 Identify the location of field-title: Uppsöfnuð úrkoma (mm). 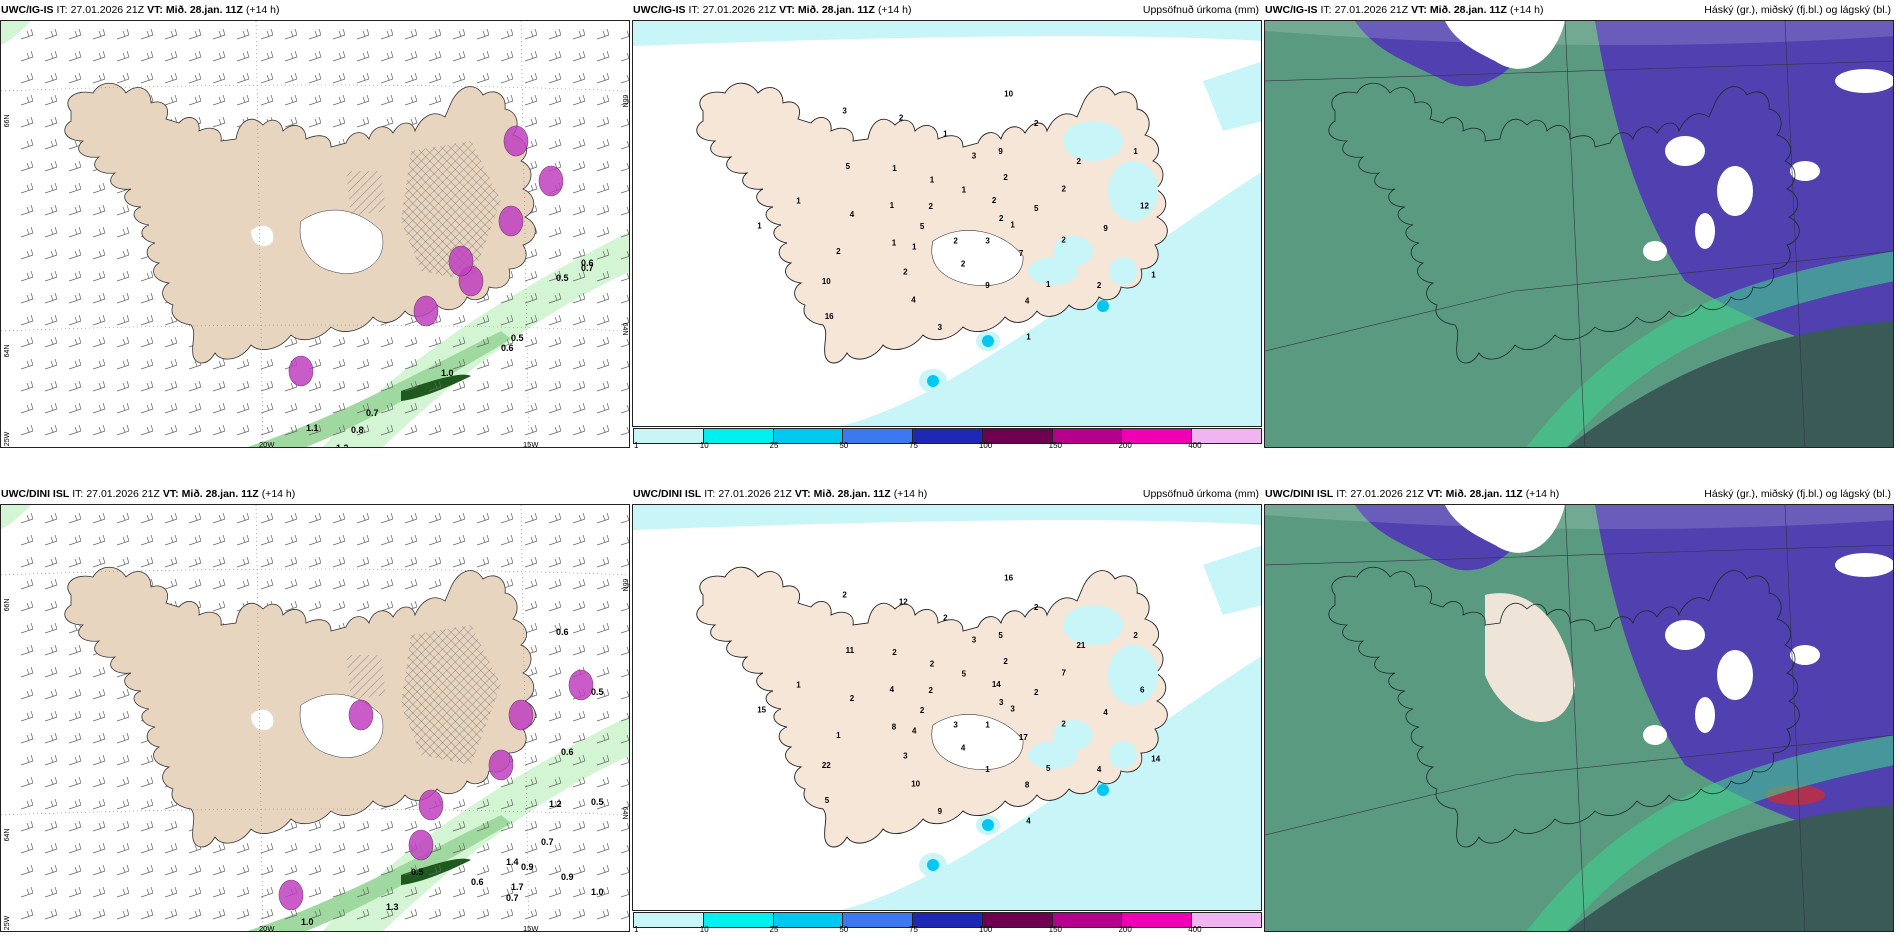
(1200, 10).